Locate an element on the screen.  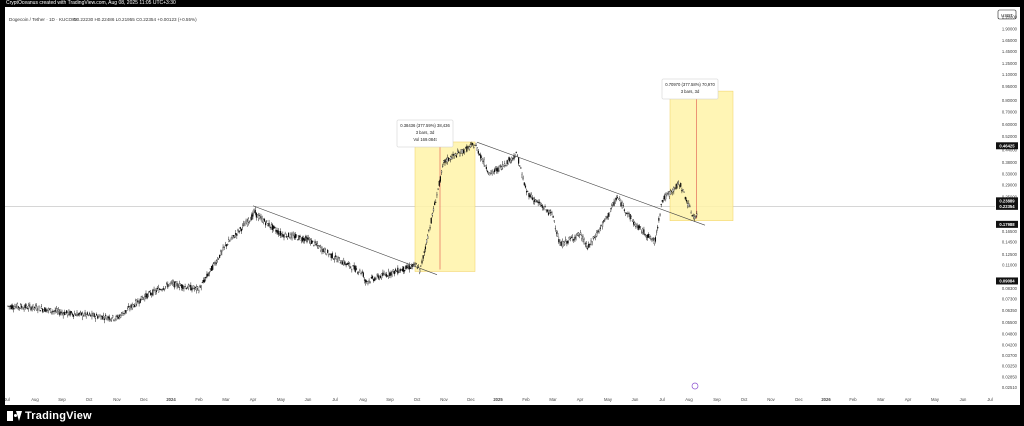
x-tick-label: Feb is located at coordinates (853, 399).